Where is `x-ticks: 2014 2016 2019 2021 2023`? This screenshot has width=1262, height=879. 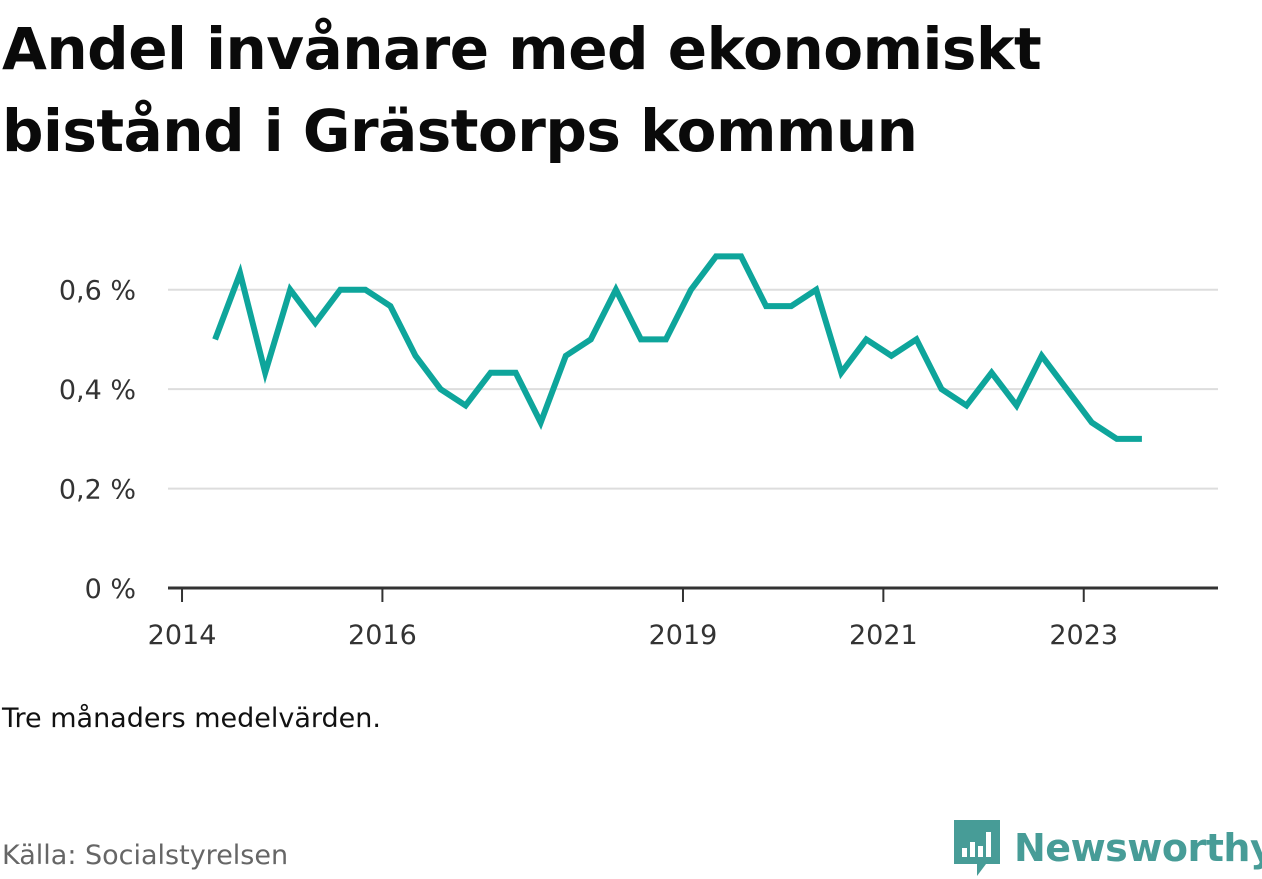
x-ticks: 2014 2016 2019 2021 2023 is located at coordinates (633, 619).